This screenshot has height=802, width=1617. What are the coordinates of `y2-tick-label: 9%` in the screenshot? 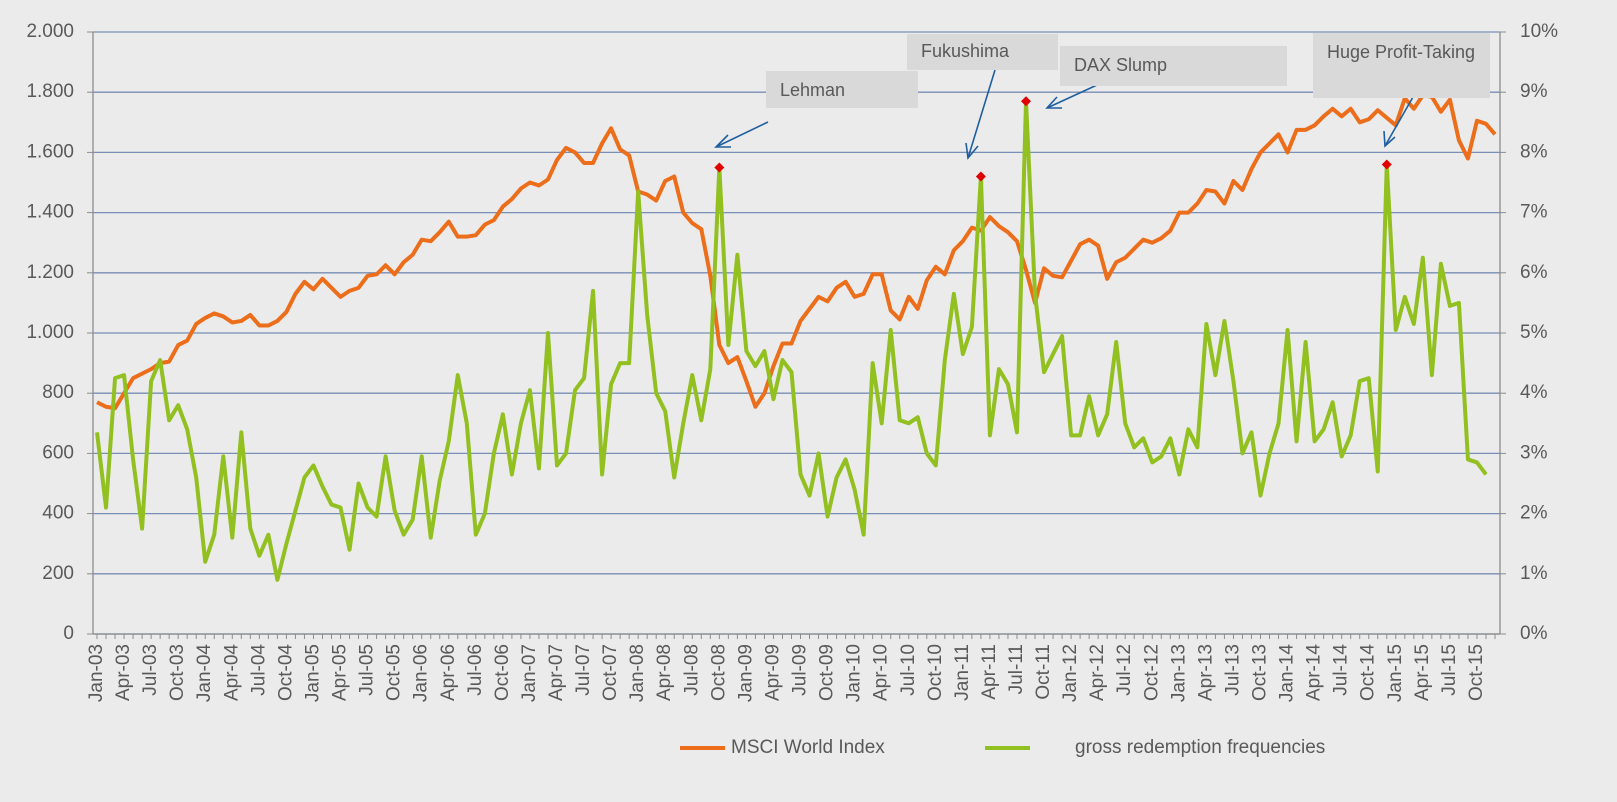 It's located at (1534, 91).